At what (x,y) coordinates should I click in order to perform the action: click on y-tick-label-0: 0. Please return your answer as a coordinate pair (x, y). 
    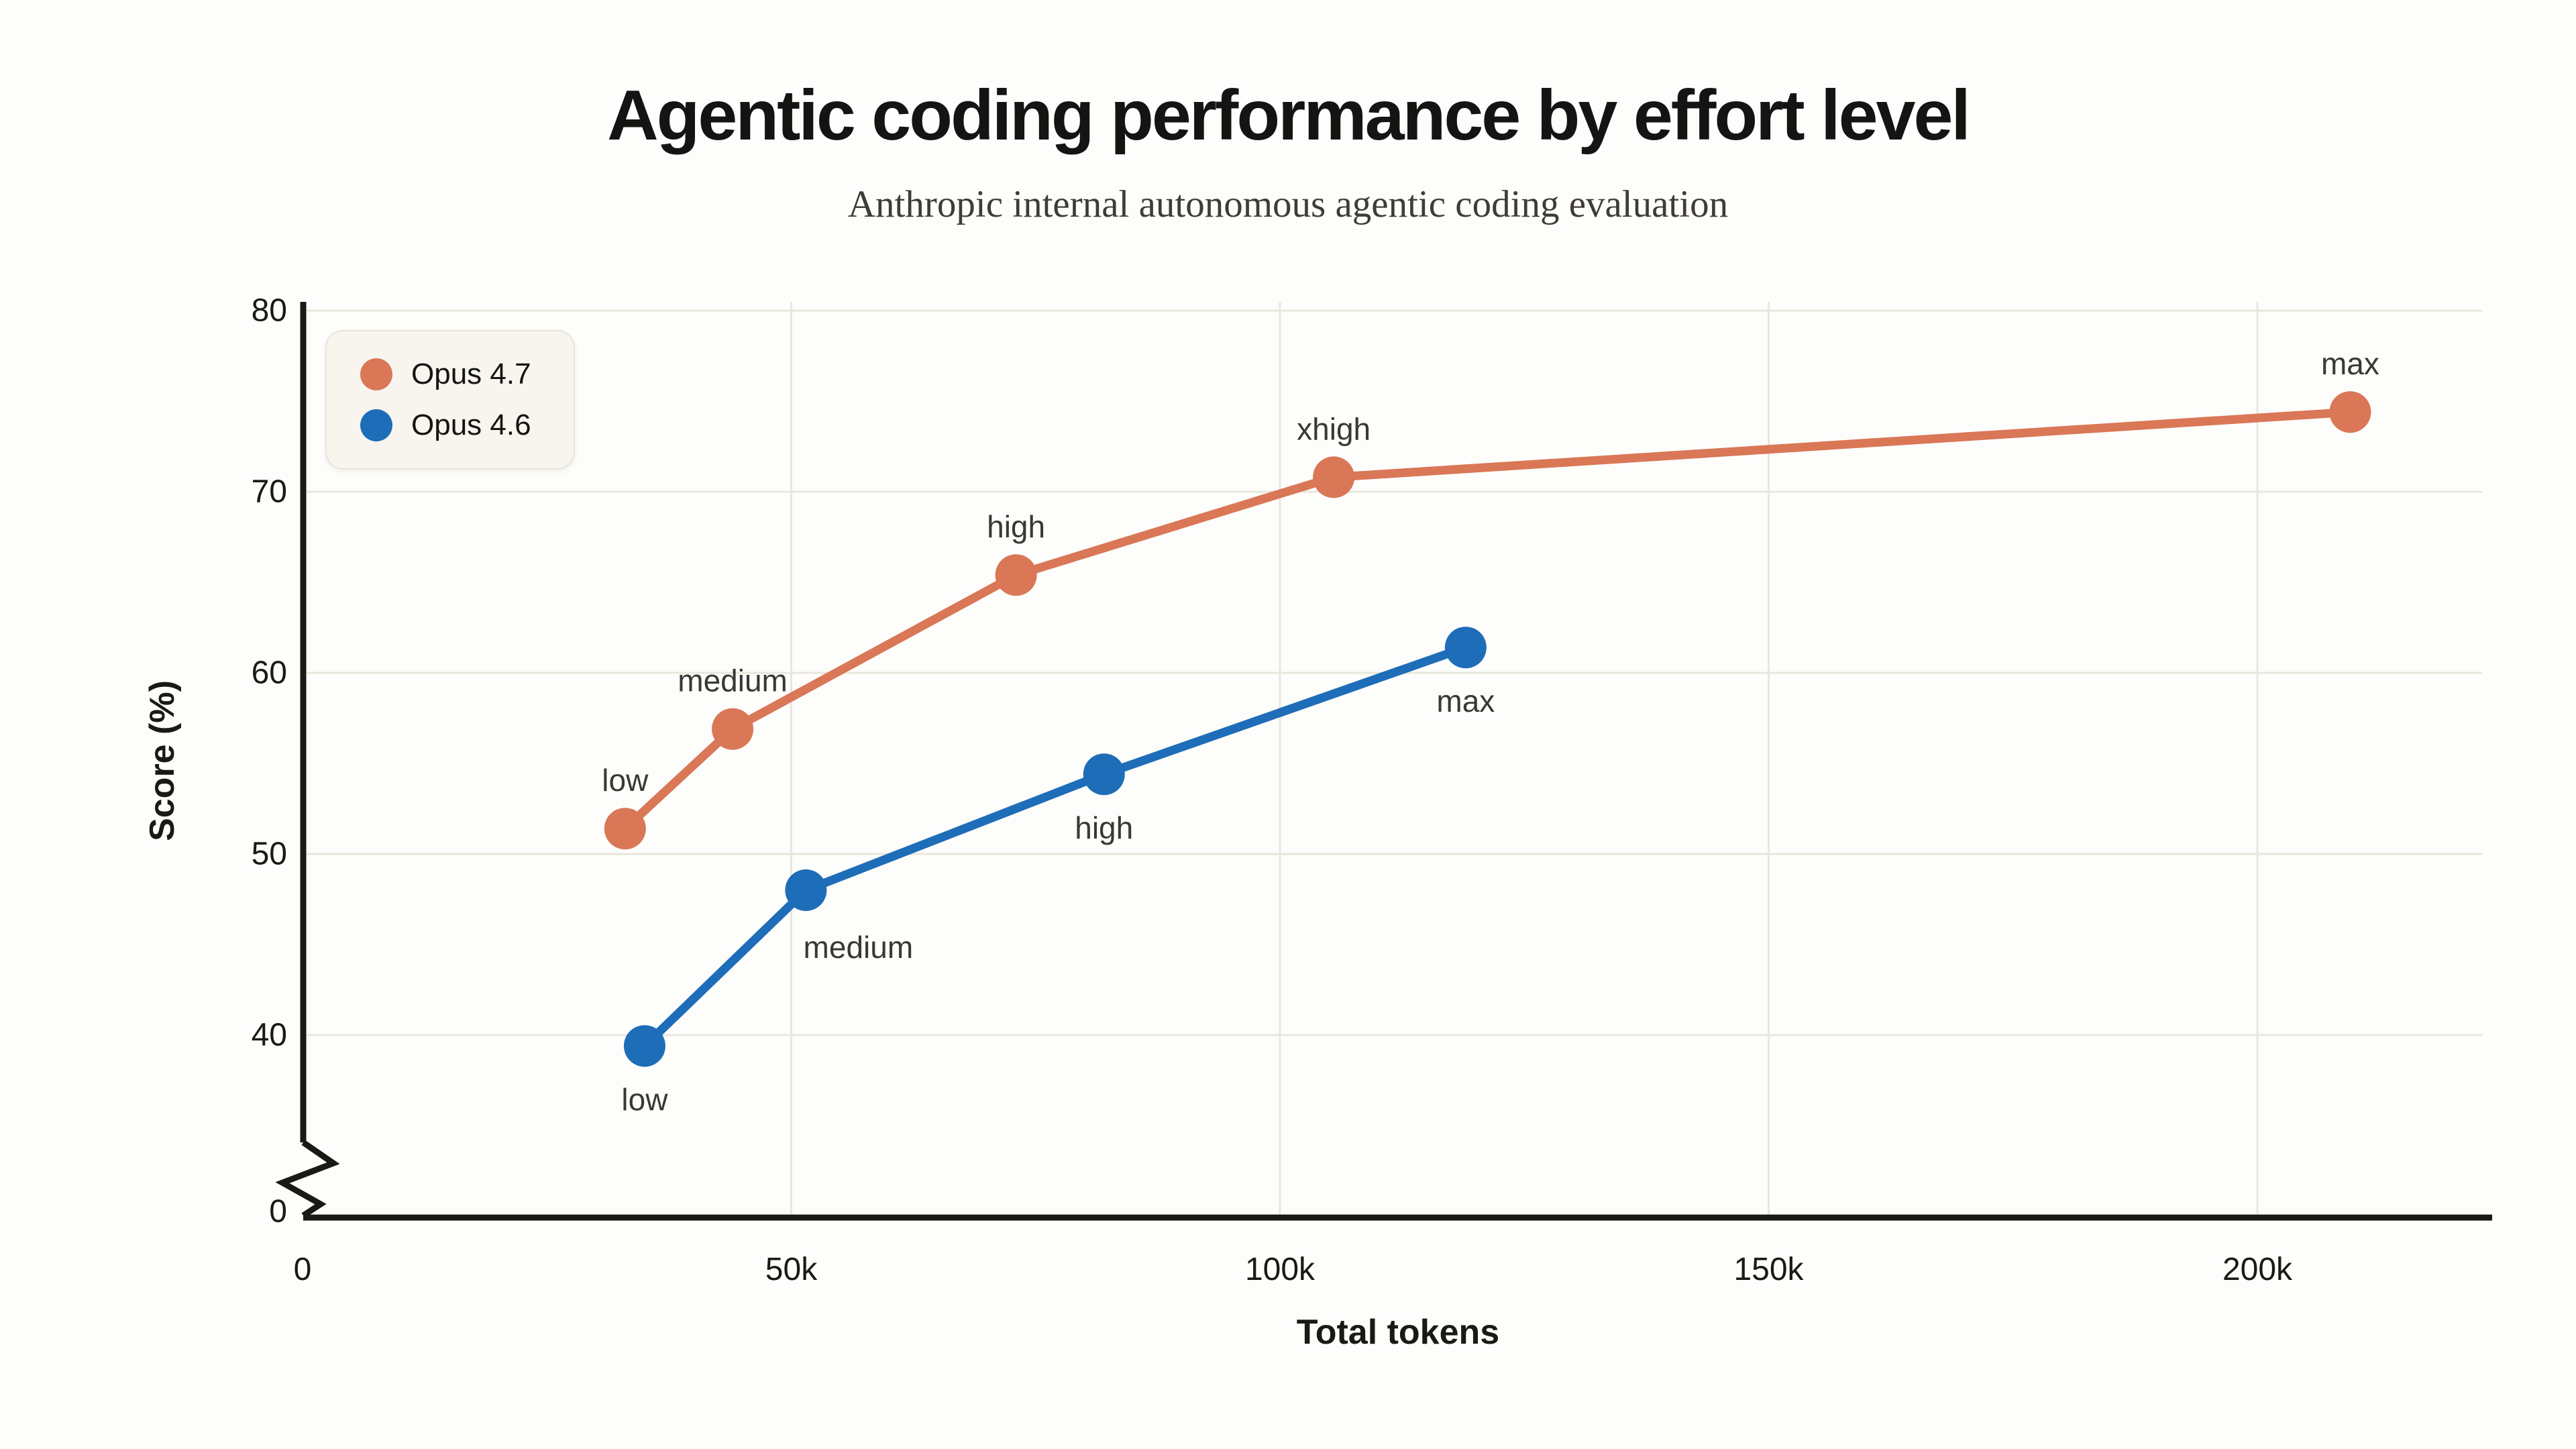
    Looking at the image, I should click on (278, 1212).